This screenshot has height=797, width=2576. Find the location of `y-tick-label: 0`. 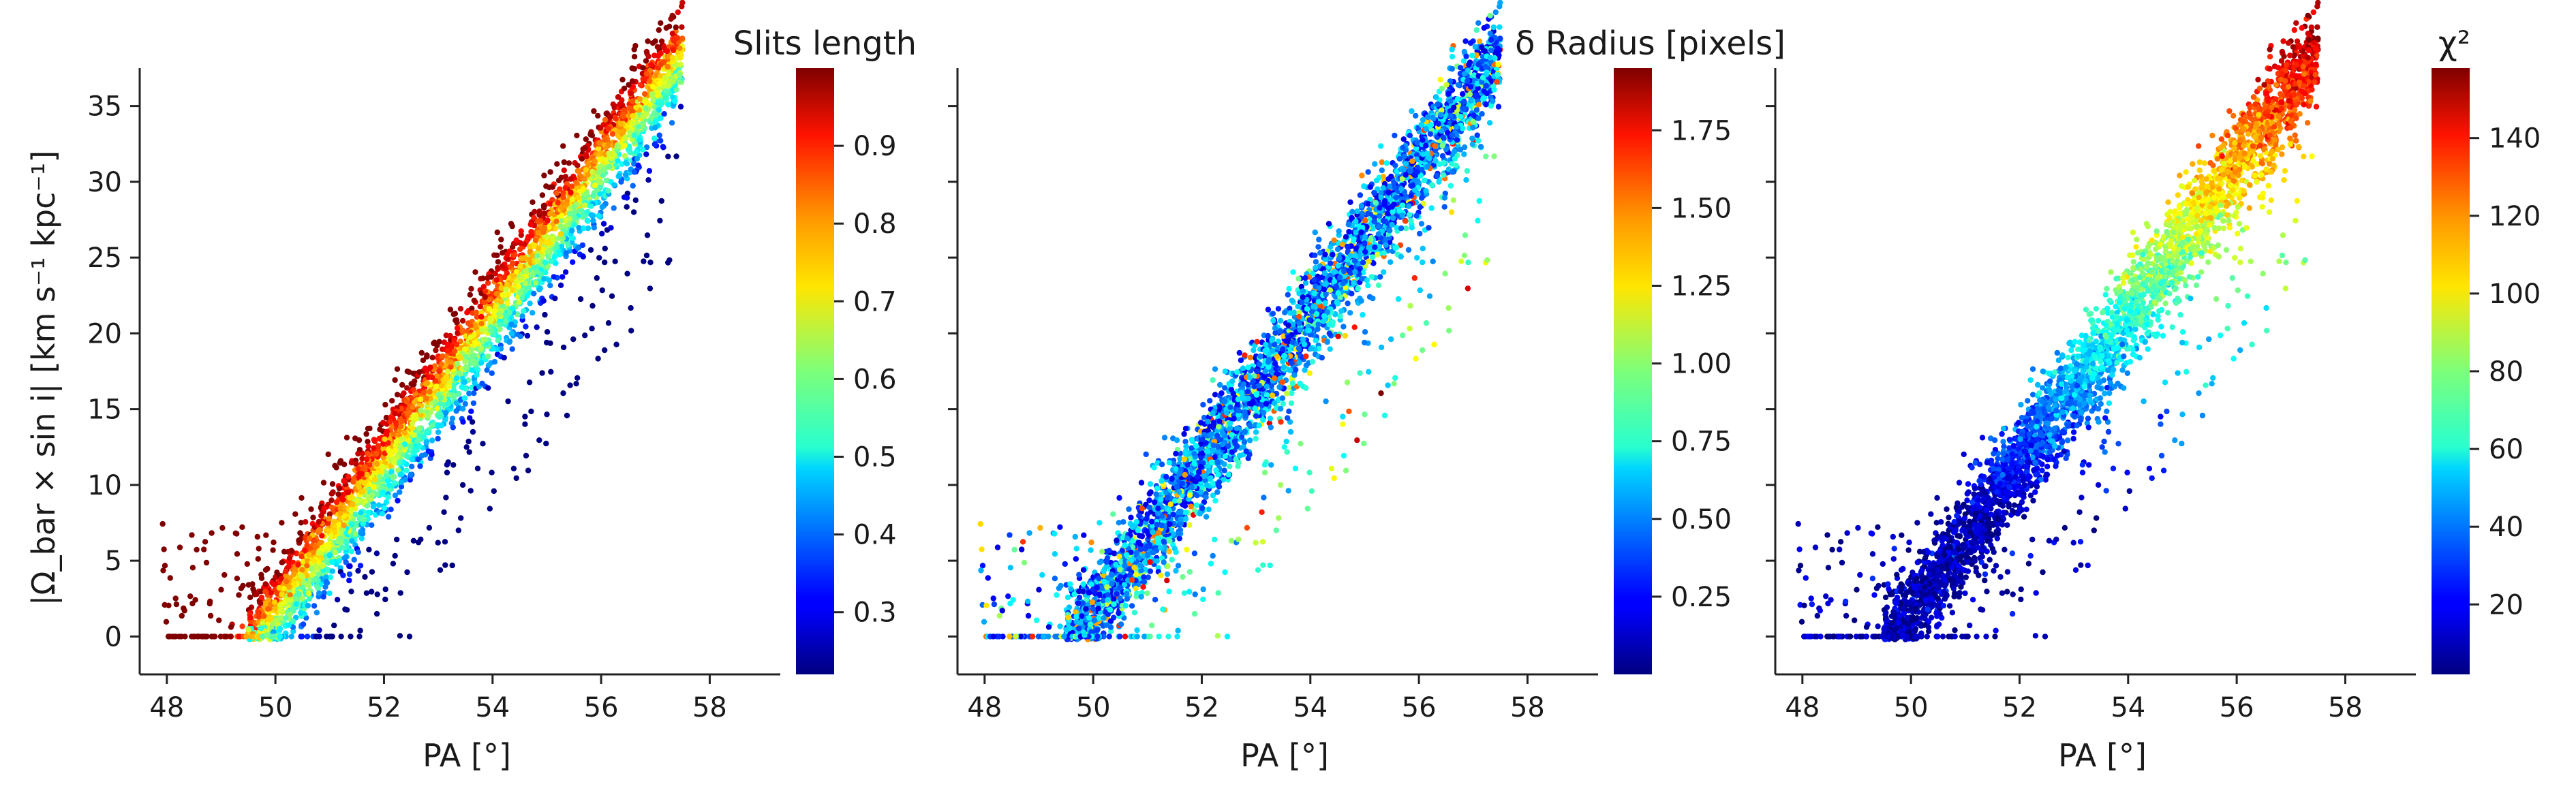

y-tick-label: 0 is located at coordinates (114, 637).